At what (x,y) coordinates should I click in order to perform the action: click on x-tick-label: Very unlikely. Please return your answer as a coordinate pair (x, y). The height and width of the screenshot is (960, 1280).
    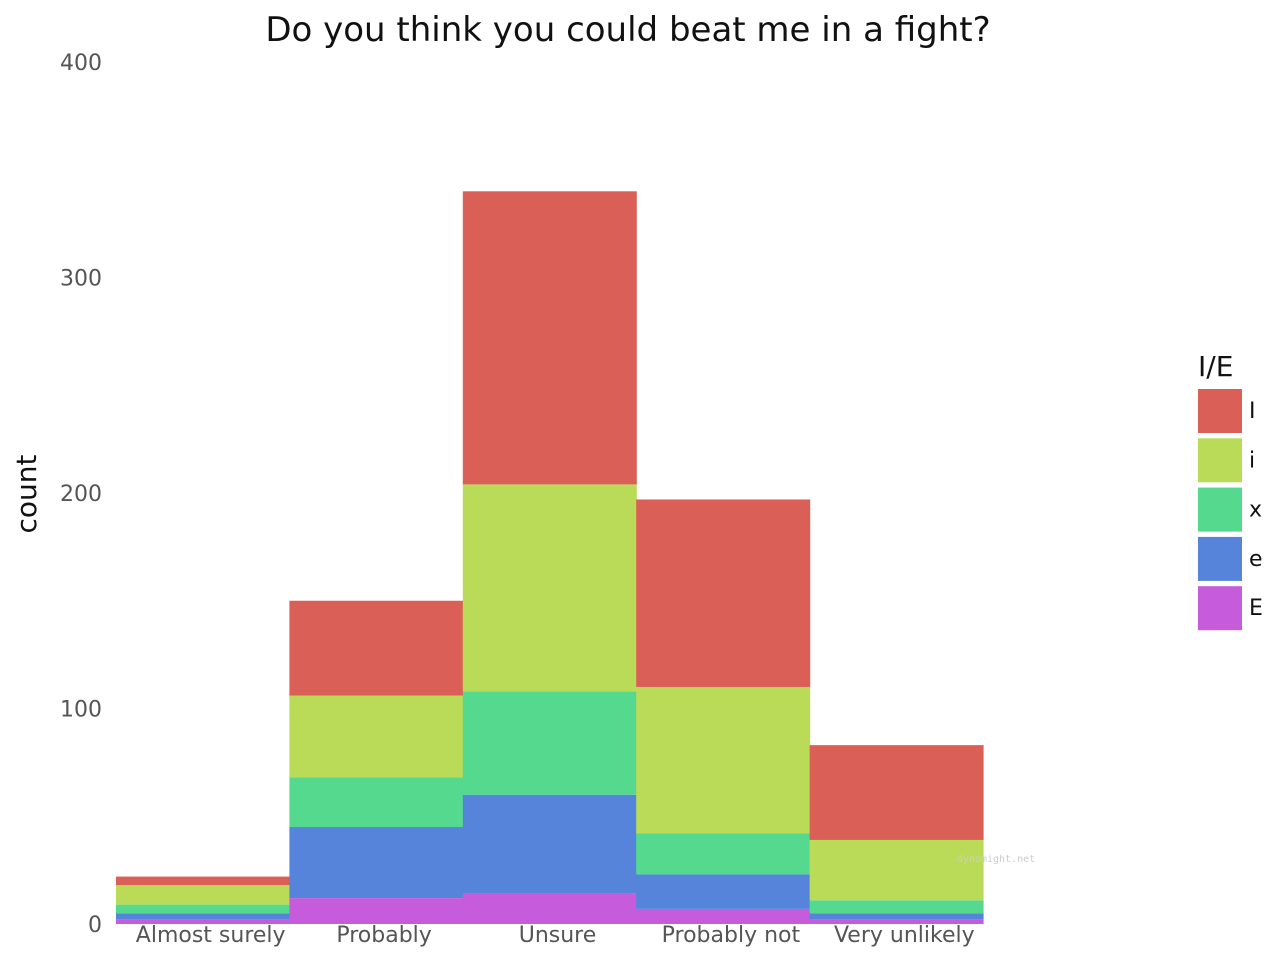
    Looking at the image, I should click on (904, 935).